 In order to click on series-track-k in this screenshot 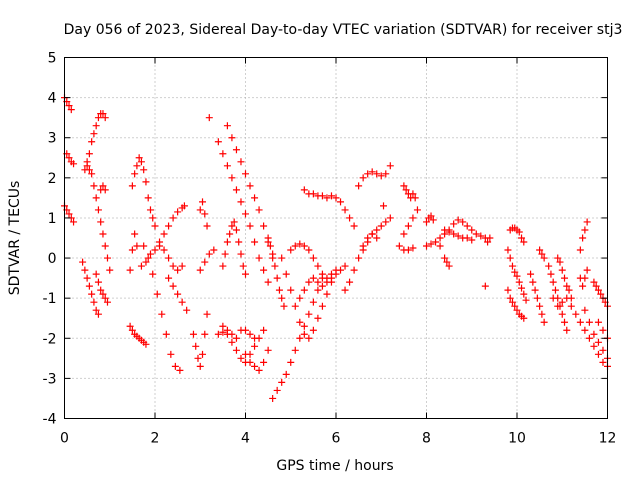, I will do `click(172, 224)`.